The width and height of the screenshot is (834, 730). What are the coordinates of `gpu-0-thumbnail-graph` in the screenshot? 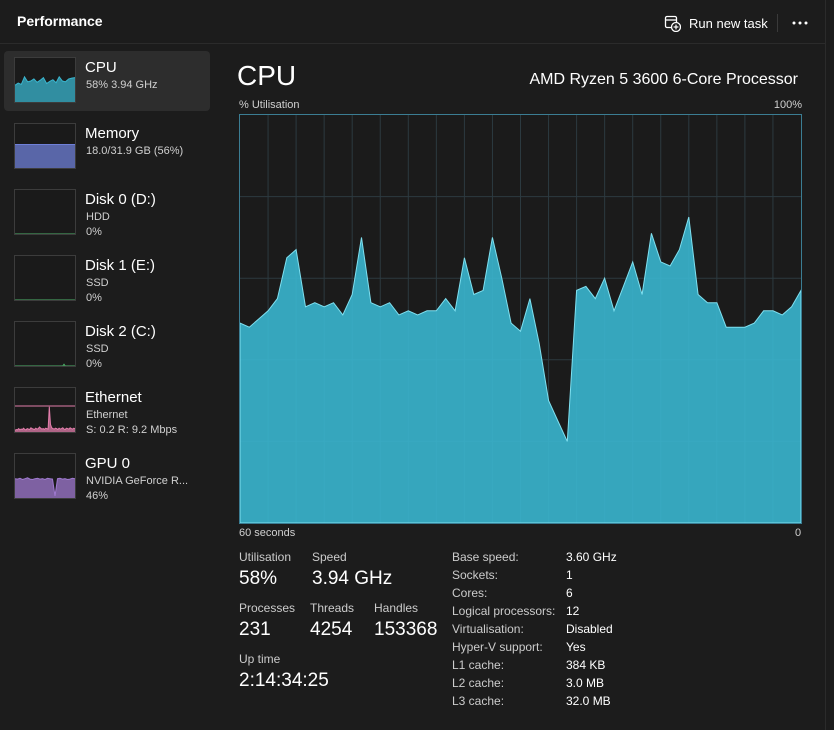 It's located at (45, 476).